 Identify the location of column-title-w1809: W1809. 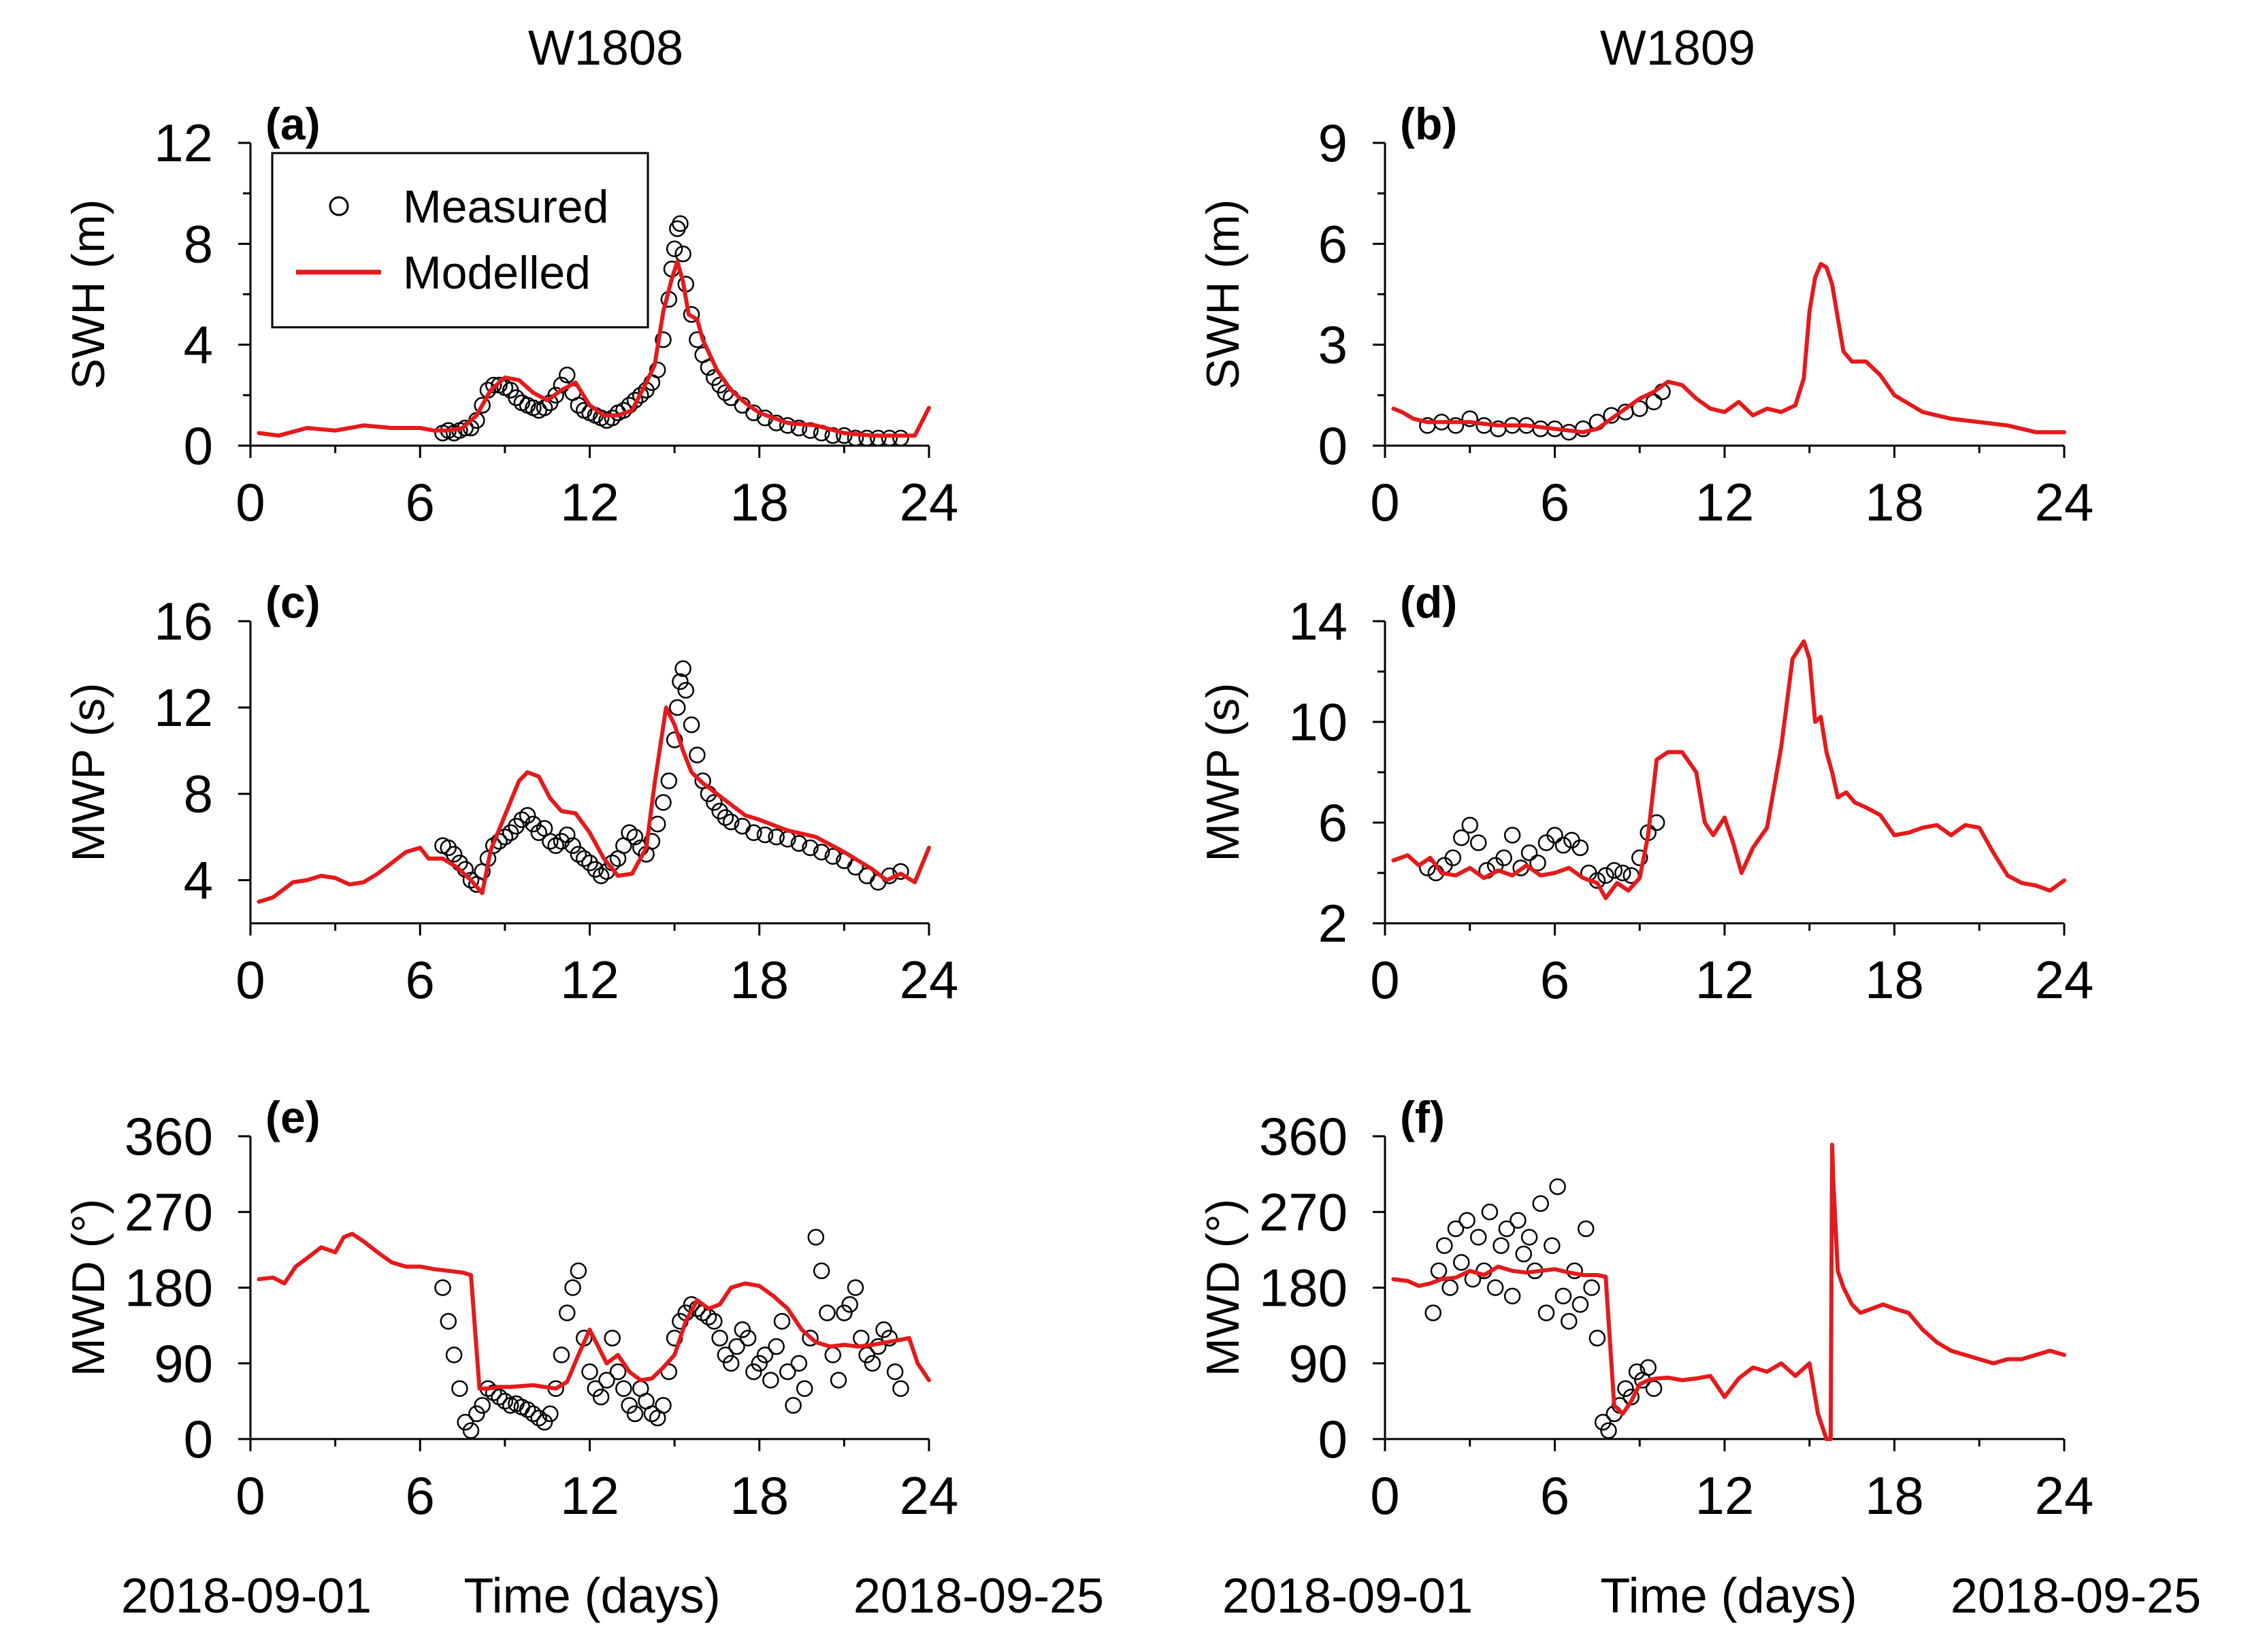
(1678, 48).